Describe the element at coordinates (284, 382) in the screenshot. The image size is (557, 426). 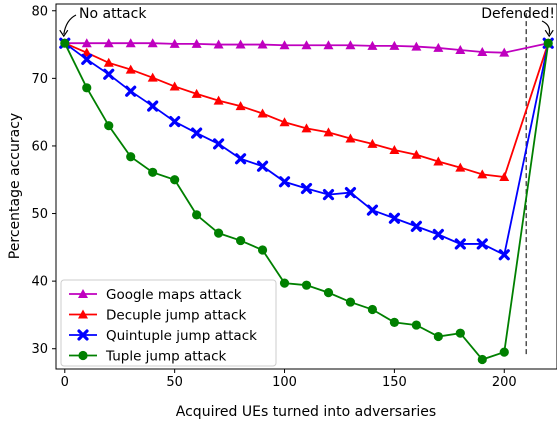
I see `x-tick-label: 100` at that location.